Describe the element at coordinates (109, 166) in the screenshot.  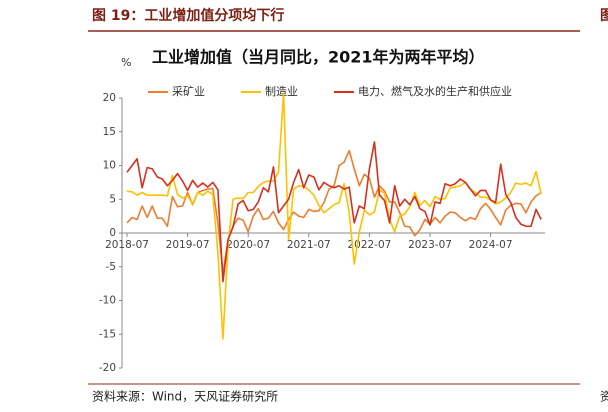
I see `y-tick-label: 10` at that location.